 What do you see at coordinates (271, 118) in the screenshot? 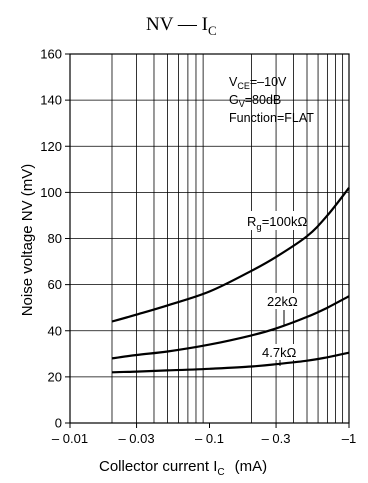
I see `condition-function: Function=FLAT` at bounding box center [271, 118].